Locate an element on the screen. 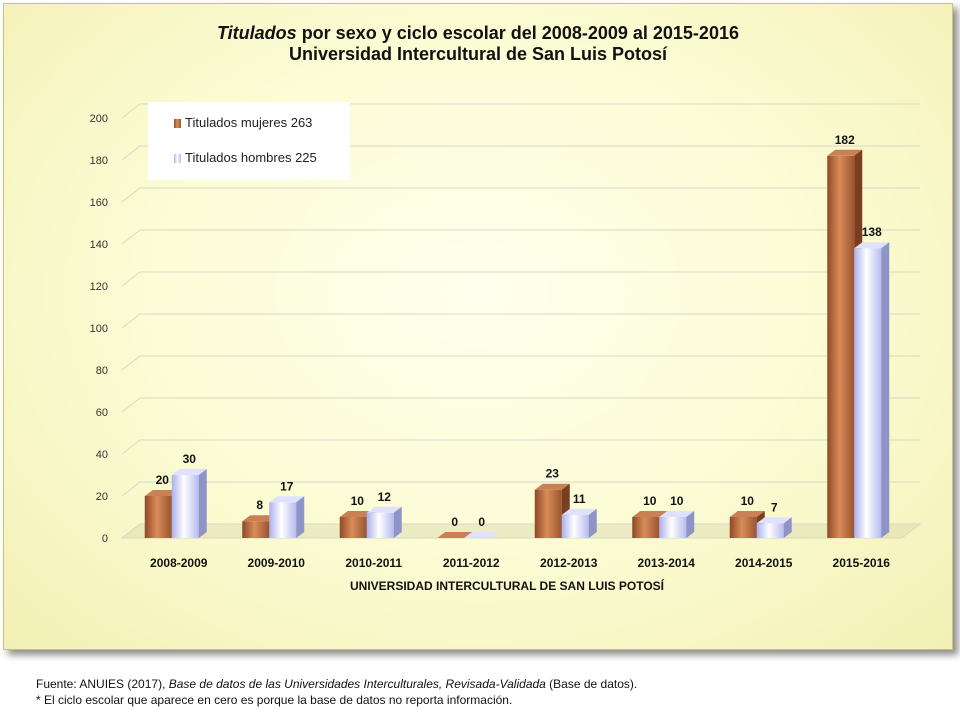  y-tick-label: 100 is located at coordinates (99, 329).